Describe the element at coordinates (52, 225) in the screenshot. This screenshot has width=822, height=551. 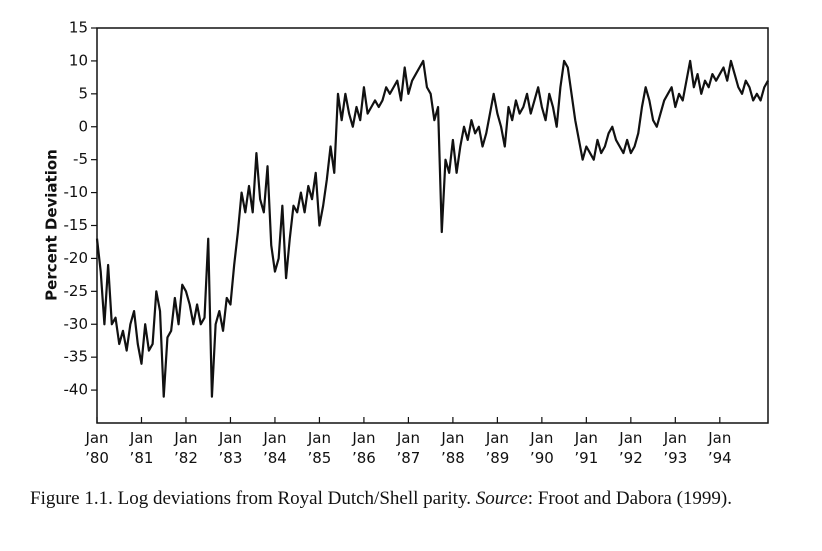
I see `y-axis-label: Percent Deviation` at that location.